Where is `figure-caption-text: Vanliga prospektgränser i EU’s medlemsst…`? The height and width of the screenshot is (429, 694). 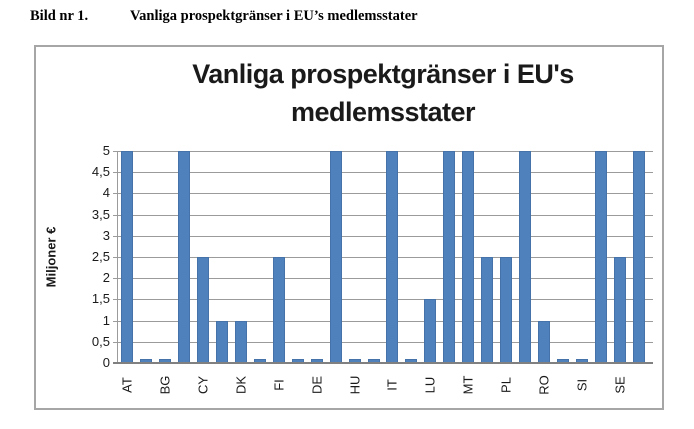 figure-caption-text: Vanliga prospektgränser i EU’s medlemsst… is located at coordinates (274, 16).